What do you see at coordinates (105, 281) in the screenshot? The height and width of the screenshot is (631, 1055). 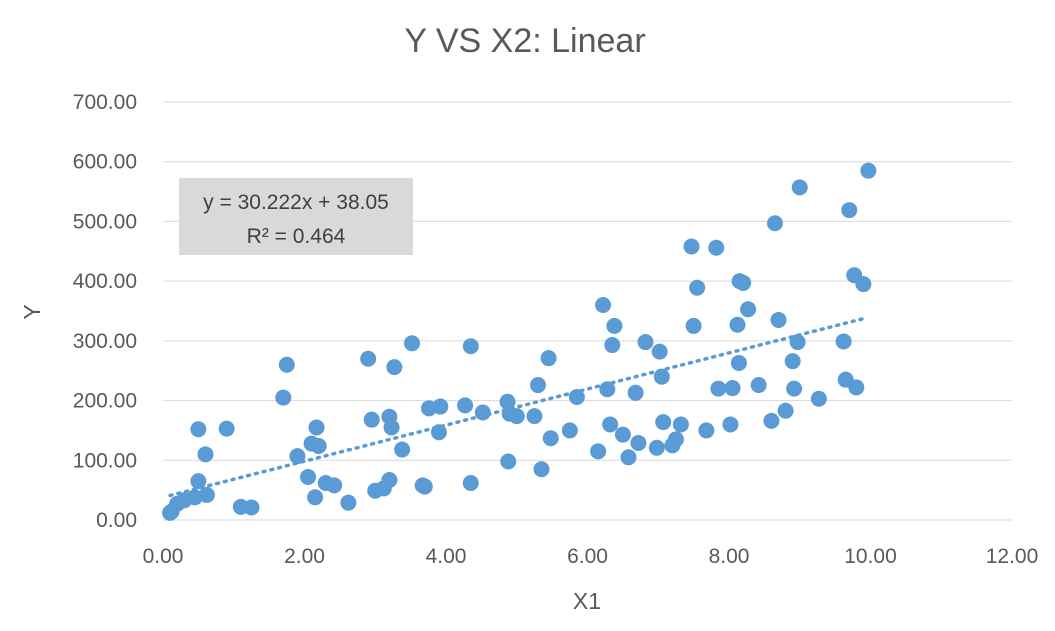 I see `y-tick-label: 400.00` at bounding box center [105, 281].